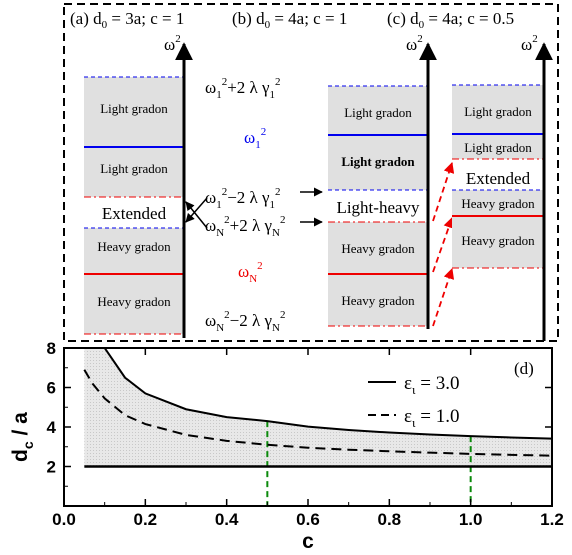  Describe the element at coordinates (378, 161) in the screenshot. I see `band-label-b-2: Light gradon` at that location.